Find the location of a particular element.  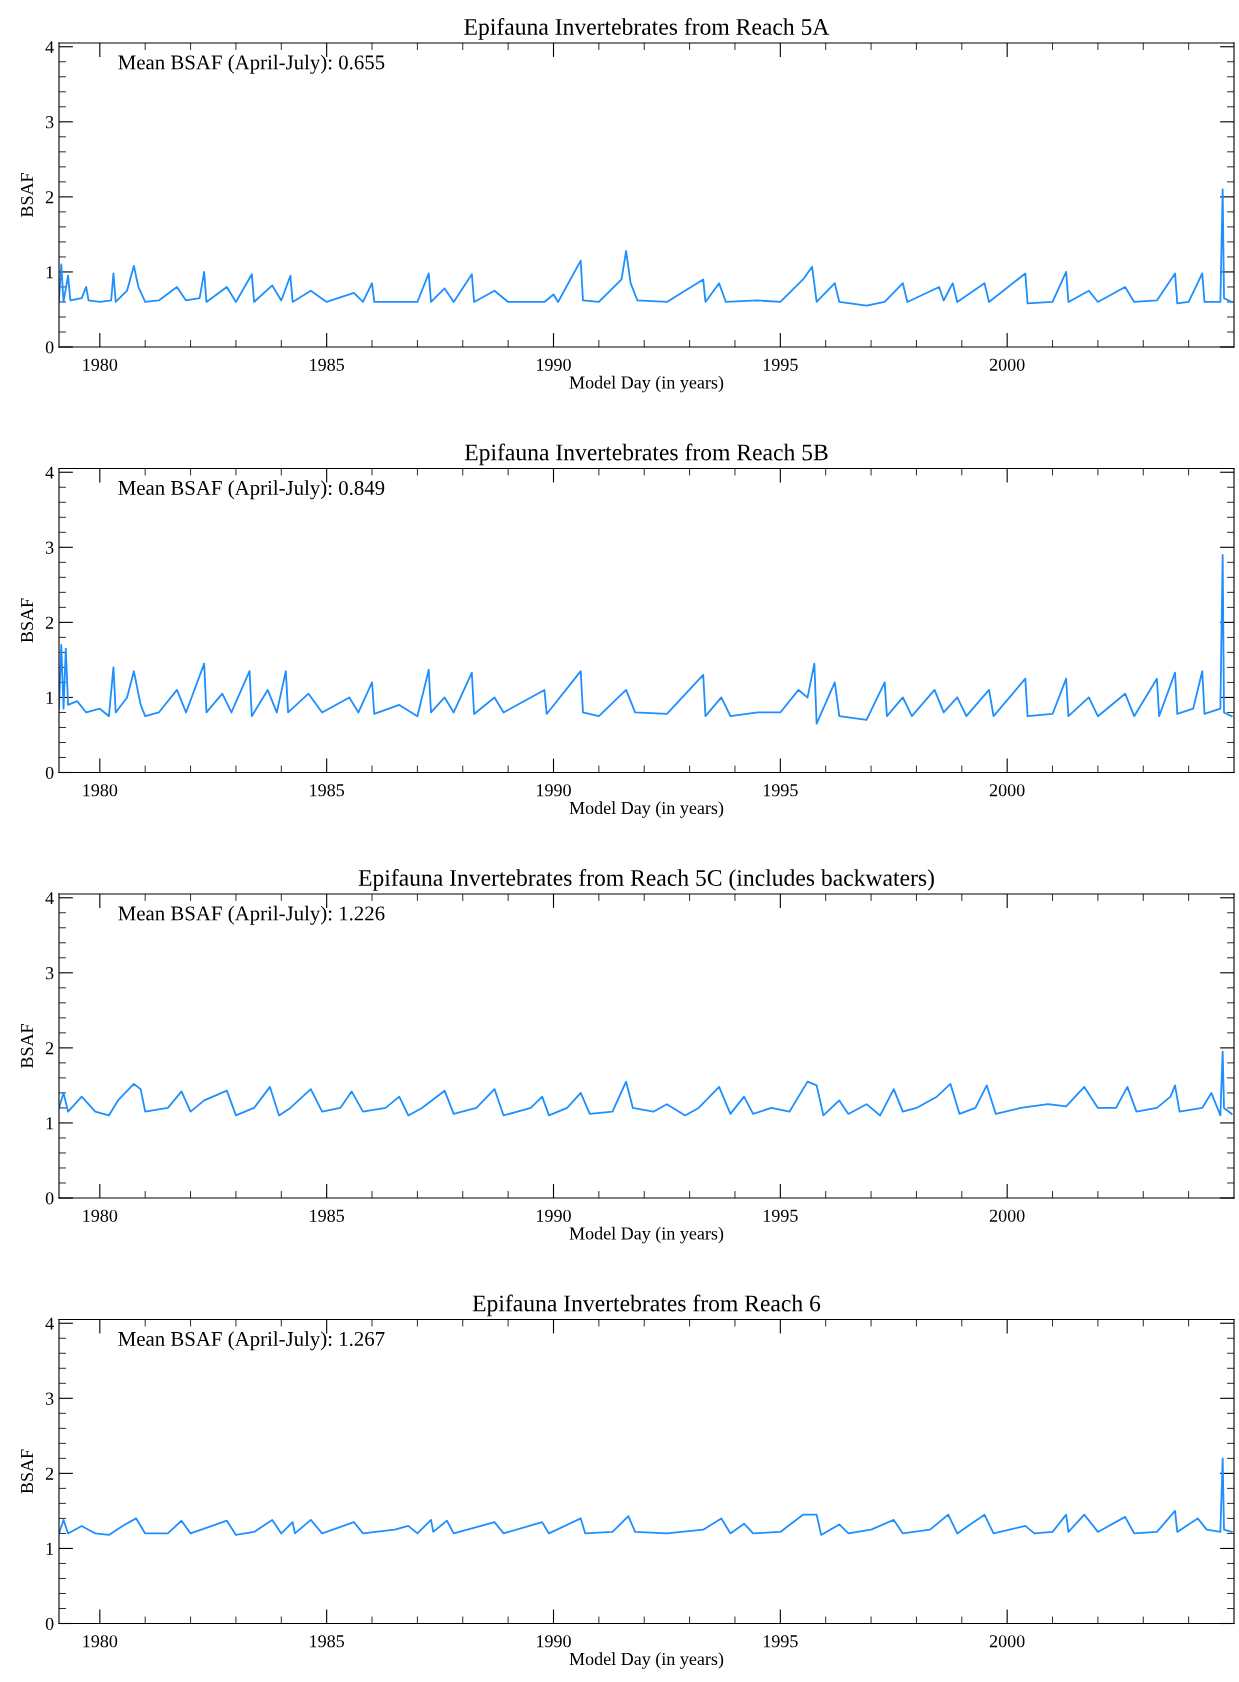

chart-title: Epifauna Invertebrates from Reach 5C (includes backwaters) is located at coordinates (646, 880).